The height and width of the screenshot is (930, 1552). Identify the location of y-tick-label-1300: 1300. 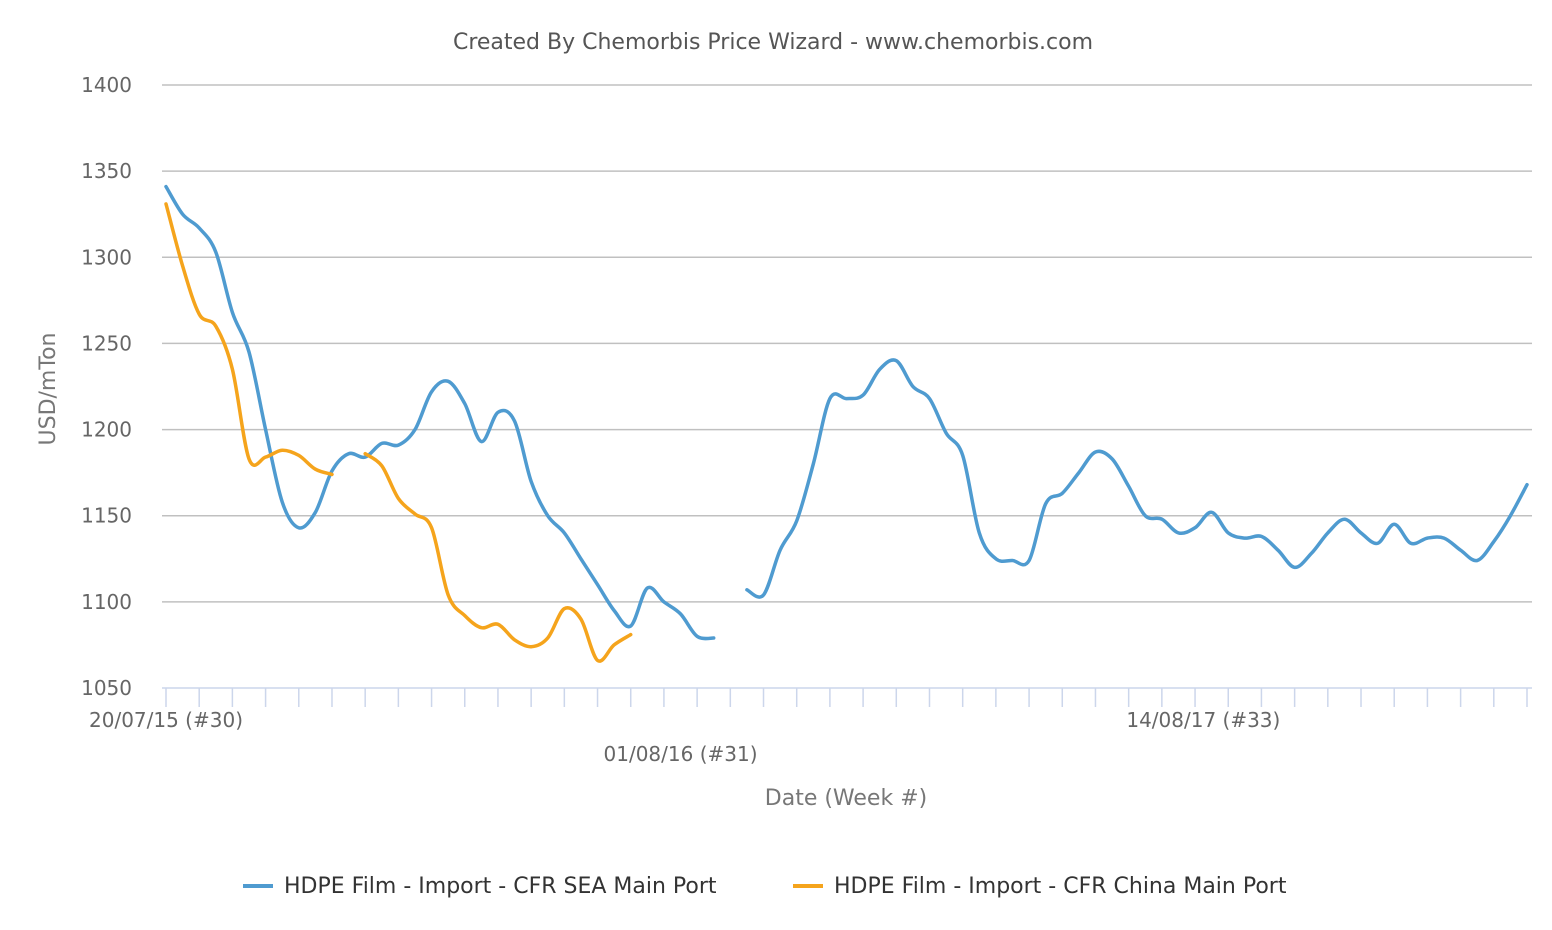
(106, 257).